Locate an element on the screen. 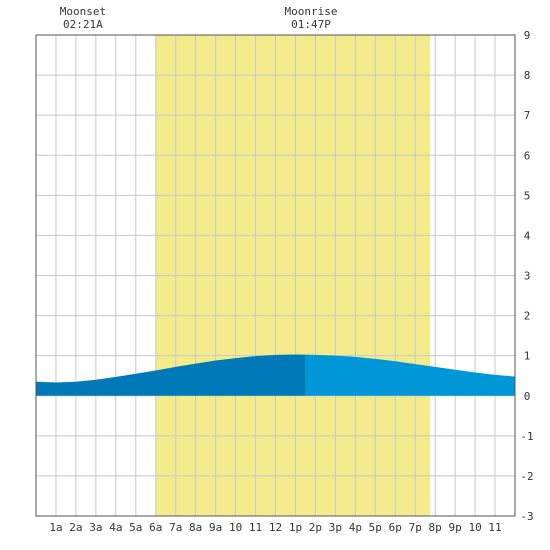 This screenshot has height=550, width=550. x-tick-label: 1a is located at coordinates (55, 527).